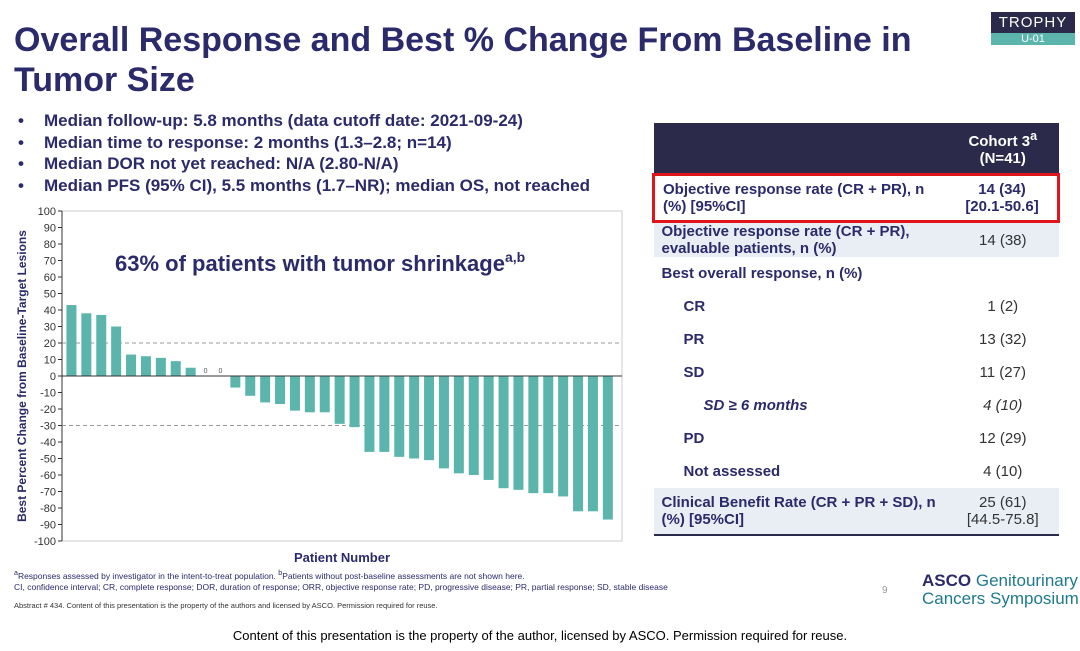 The height and width of the screenshot is (651, 1080). What do you see at coordinates (1002, 206) in the screenshot?
I see `confidence-interval: [20.1-50.6]` at bounding box center [1002, 206].